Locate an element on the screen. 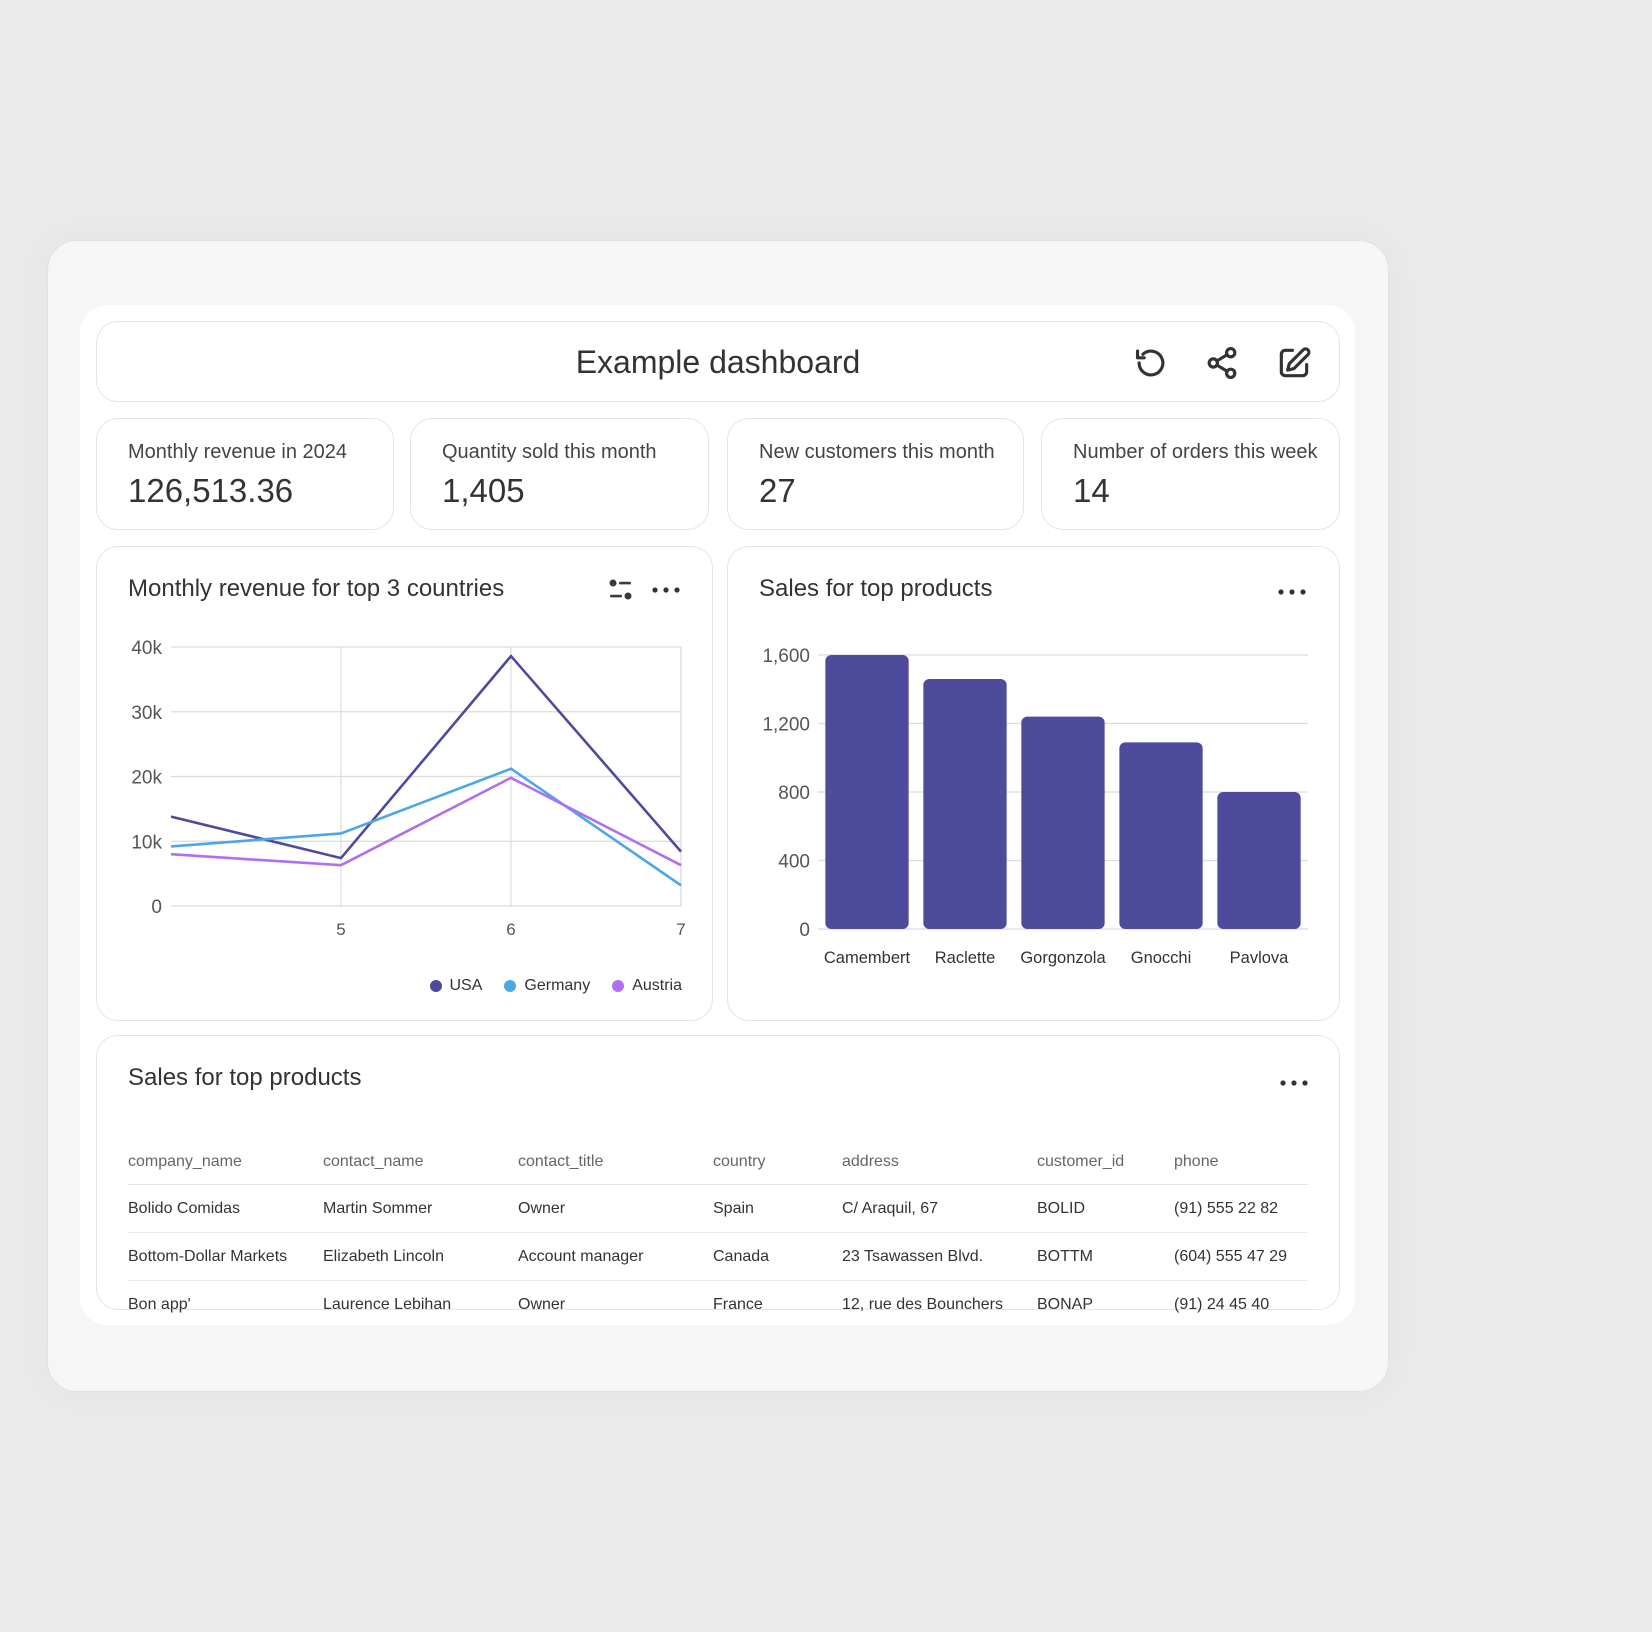  page-title: Example dashboard is located at coordinates (718, 362).